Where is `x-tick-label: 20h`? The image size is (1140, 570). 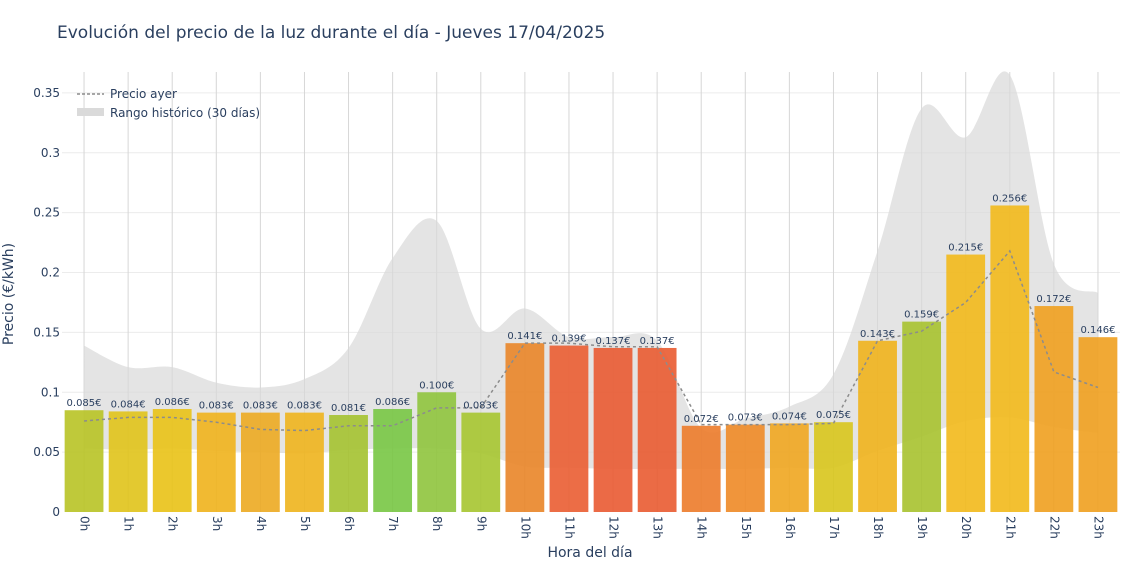 x-tick-label: 20h is located at coordinates (966, 527).